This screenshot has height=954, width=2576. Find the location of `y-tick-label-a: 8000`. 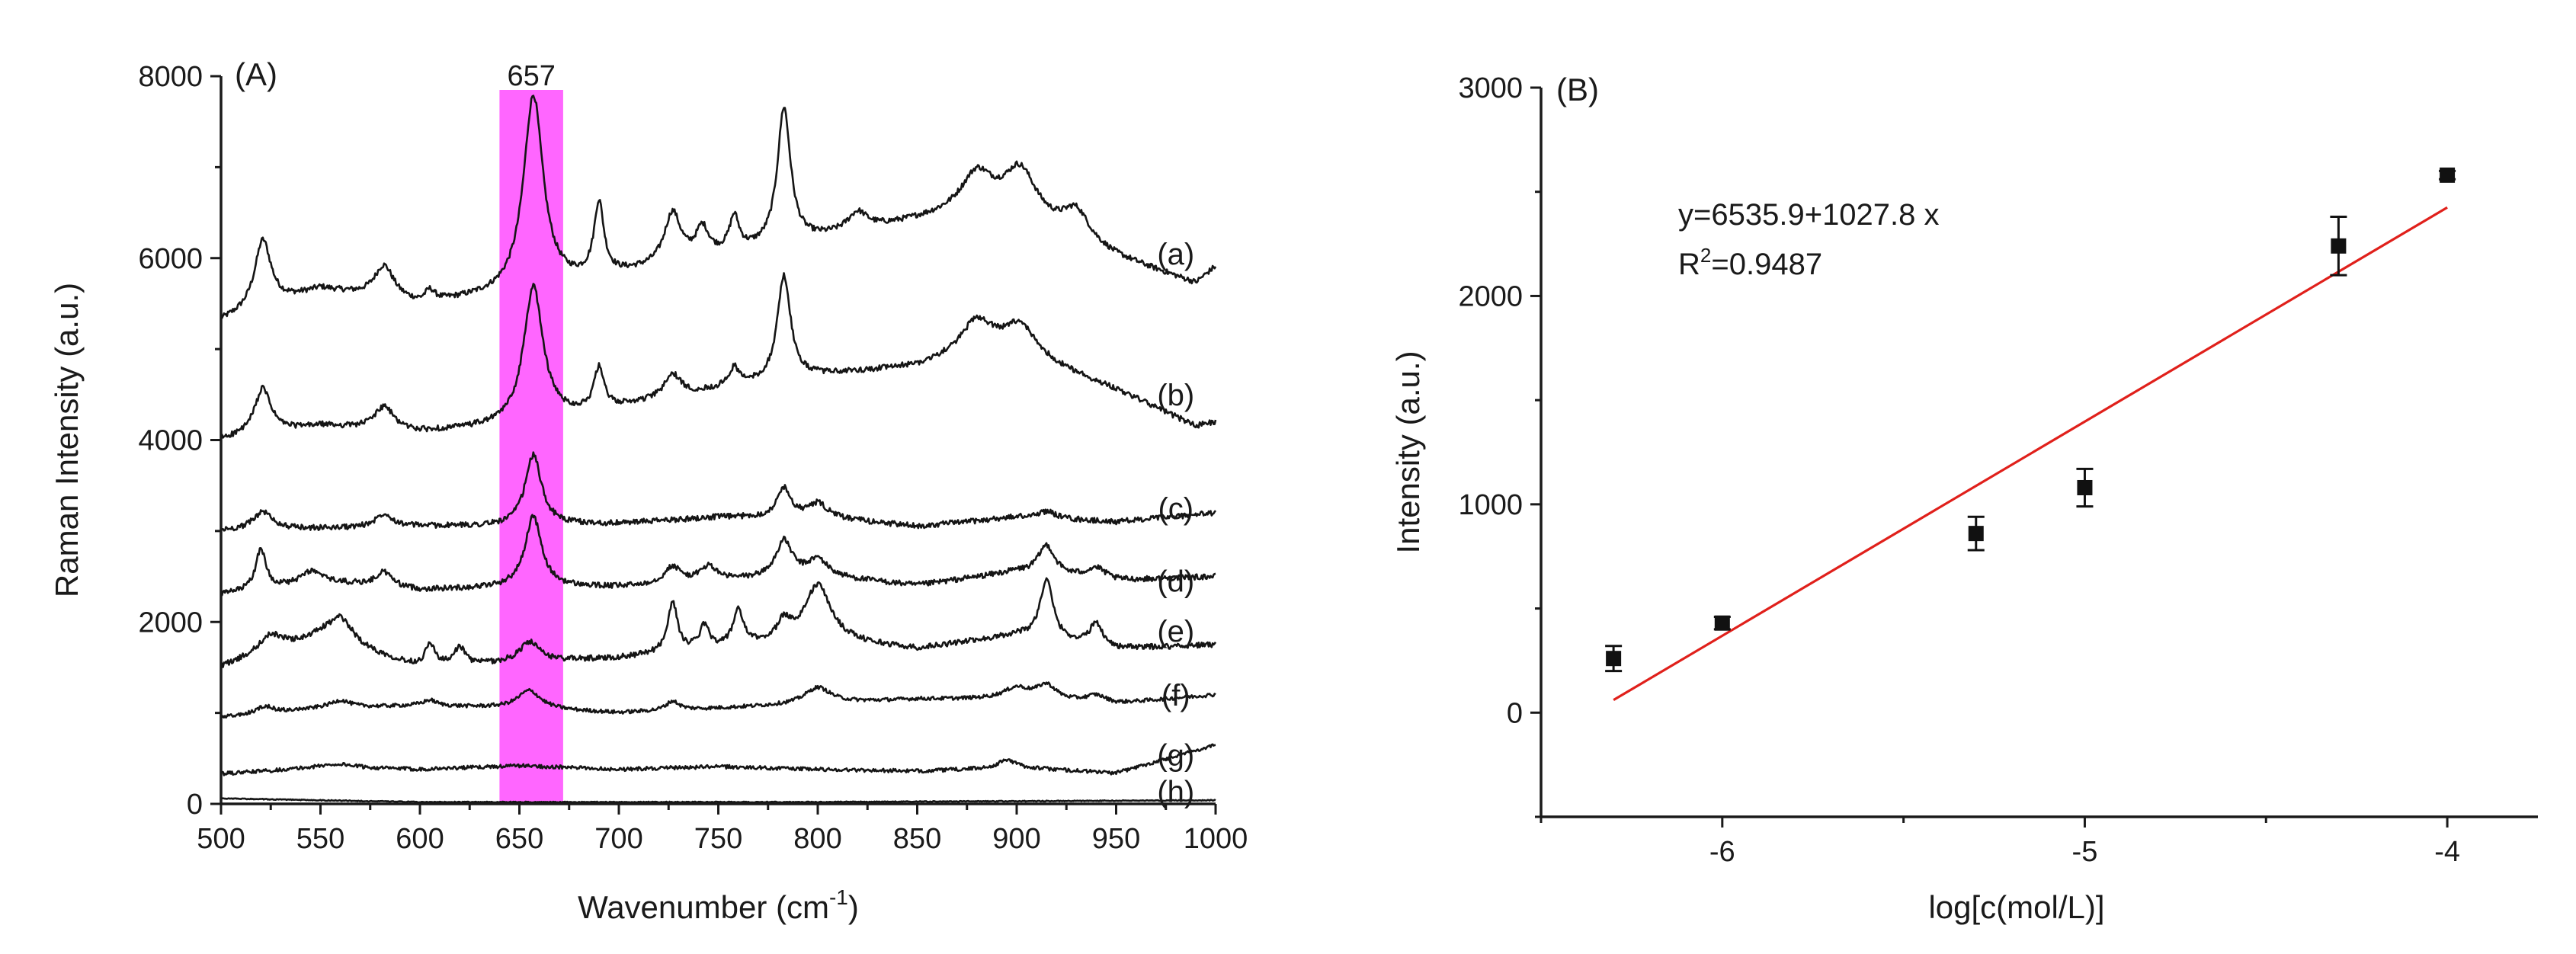

y-tick-label-a: 8000 is located at coordinates (170, 77).